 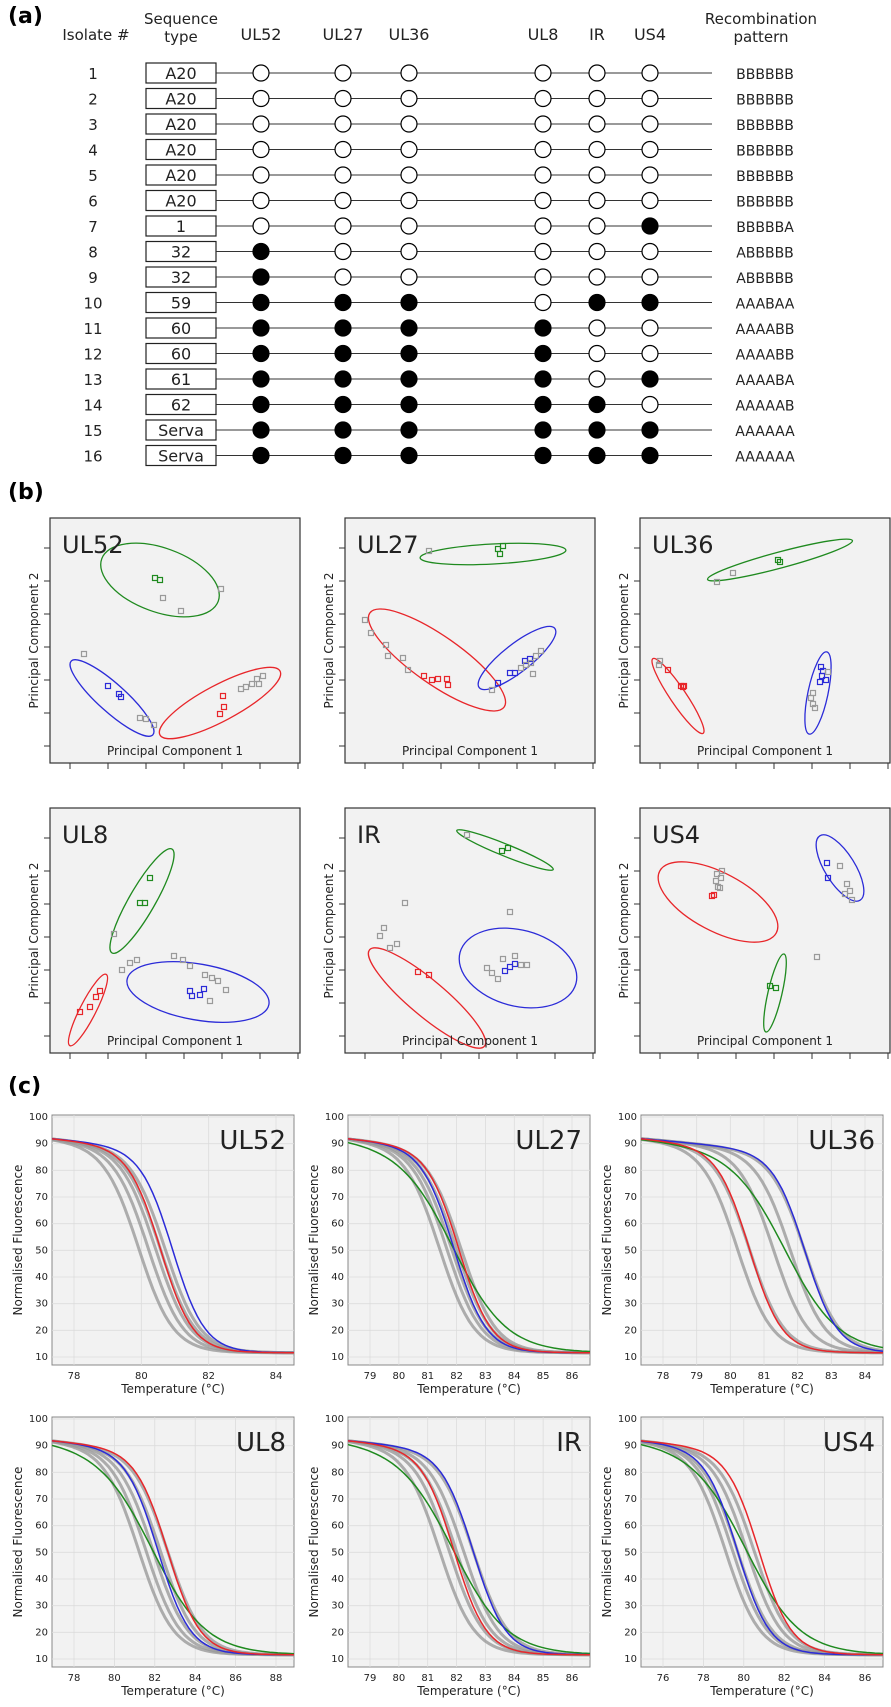 What do you see at coordinates (865, 1678) in the screenshot?
I see `x-tick-label: 86` at bounding box center [865, 1678].